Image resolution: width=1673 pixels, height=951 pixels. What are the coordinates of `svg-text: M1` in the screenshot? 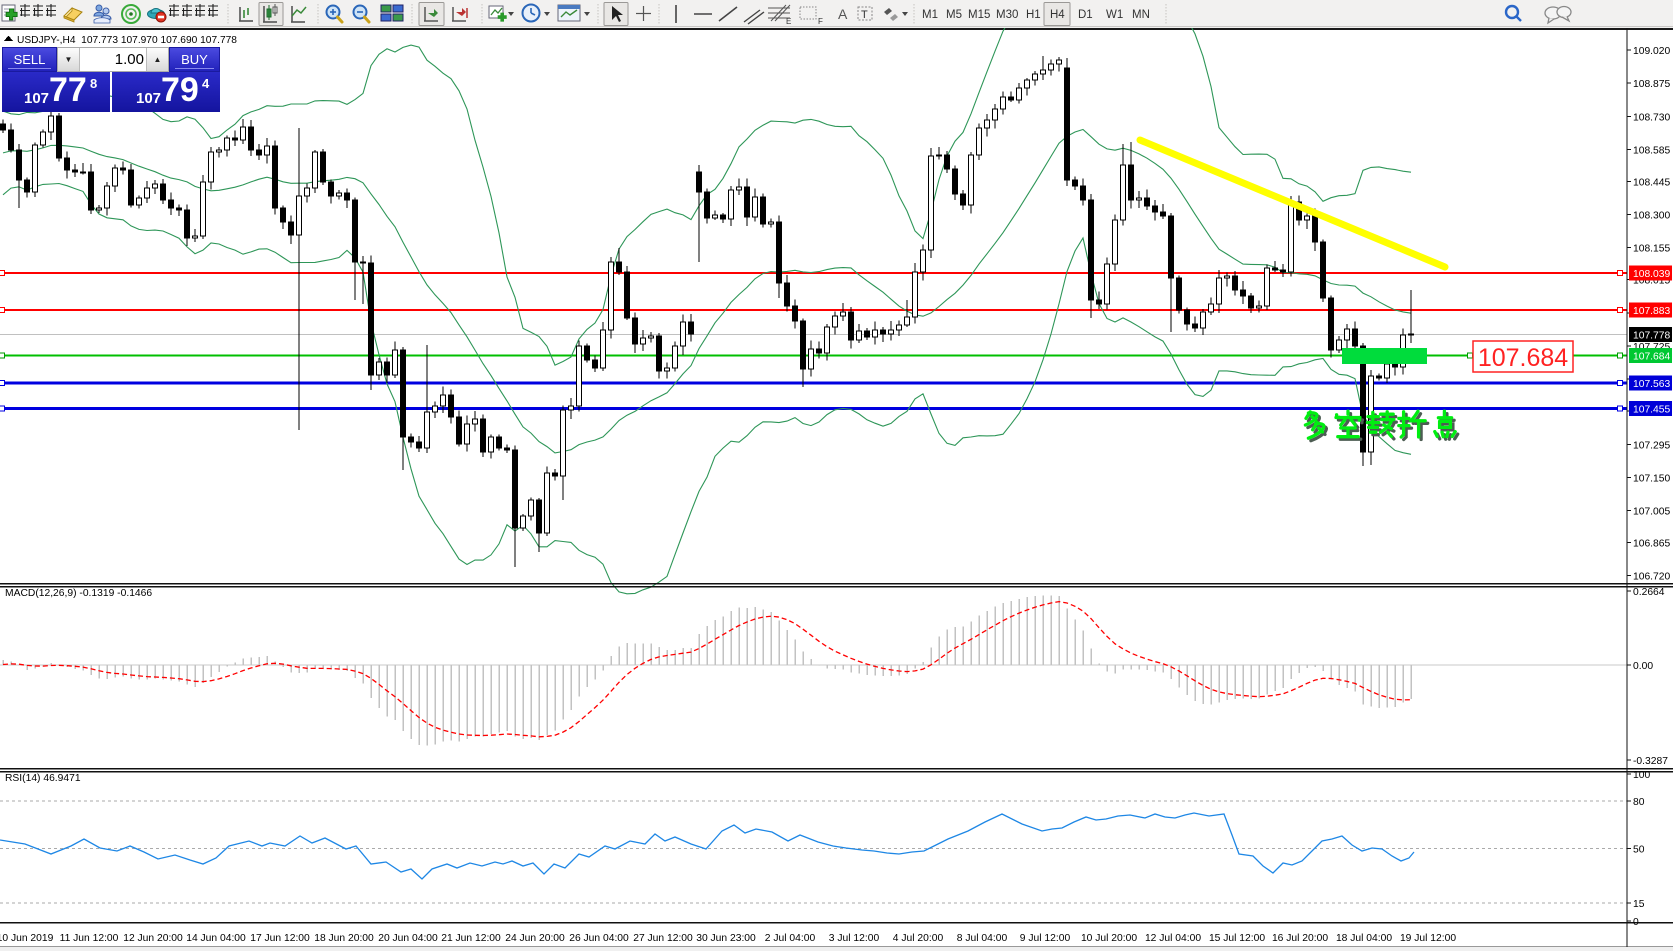 It's located at (930, 15).